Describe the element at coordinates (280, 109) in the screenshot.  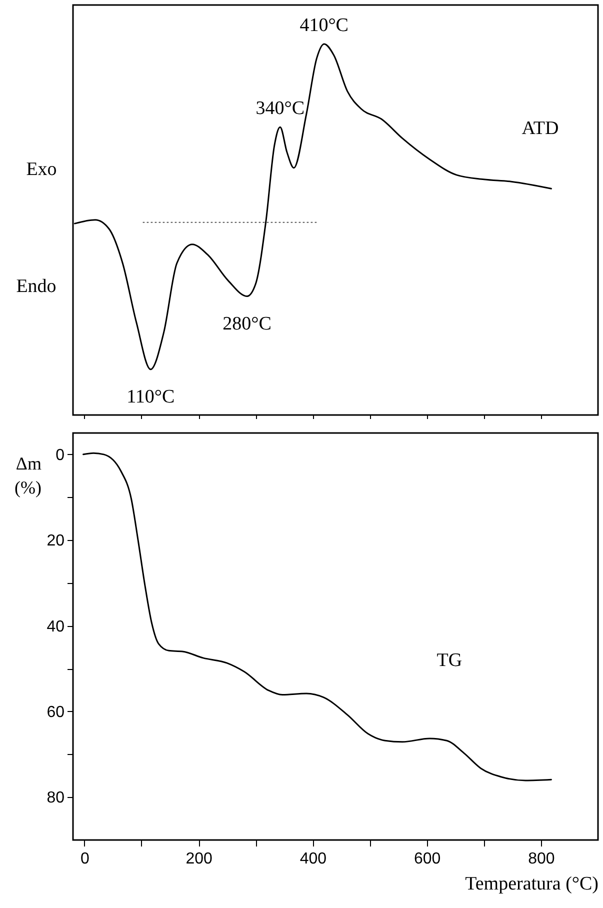
I see `annotation: 340°C` at that location.